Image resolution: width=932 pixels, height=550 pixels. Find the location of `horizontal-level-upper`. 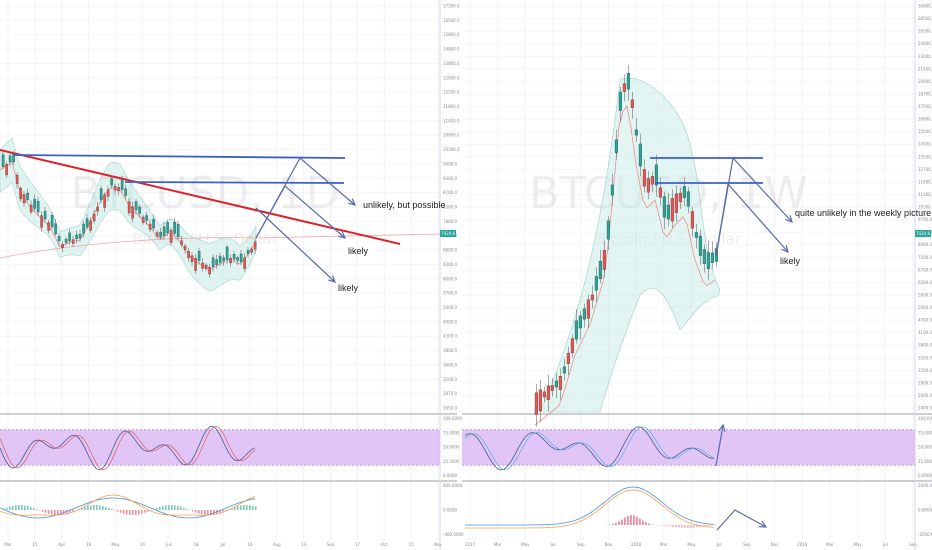

horizontal-level-upper is located at coordinates (179, 156).